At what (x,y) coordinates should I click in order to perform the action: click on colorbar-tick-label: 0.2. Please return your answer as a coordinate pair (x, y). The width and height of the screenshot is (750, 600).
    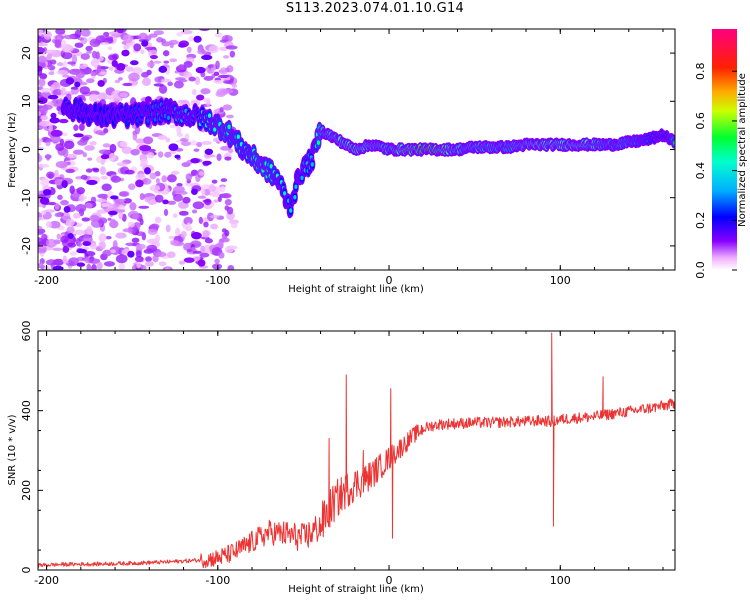
    Looking at the image, I should click on (700, 221).